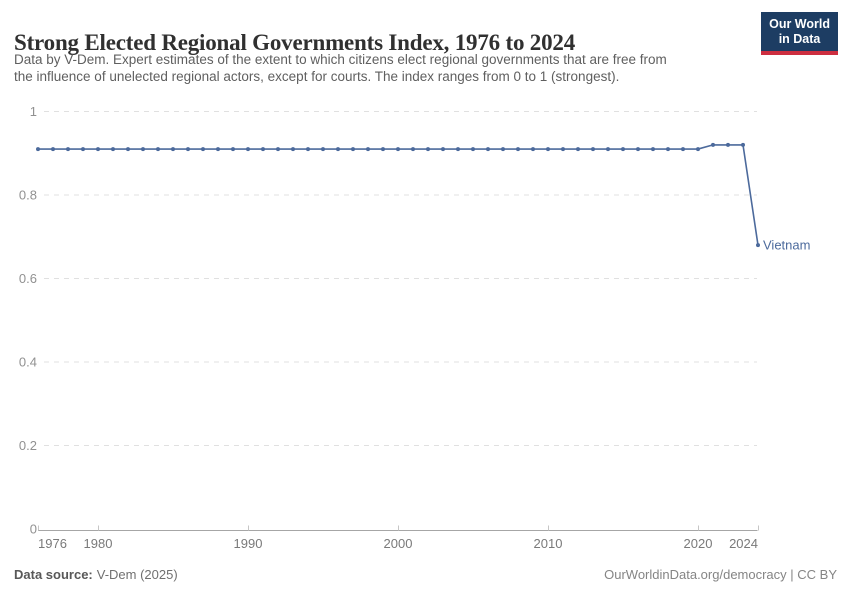 The height and width of the screenshot is (600, 850). What do you see at coordinates (53, 574) in the screenshot?
I see `data-source-label: Data source:` at bounding box center [53, 574].